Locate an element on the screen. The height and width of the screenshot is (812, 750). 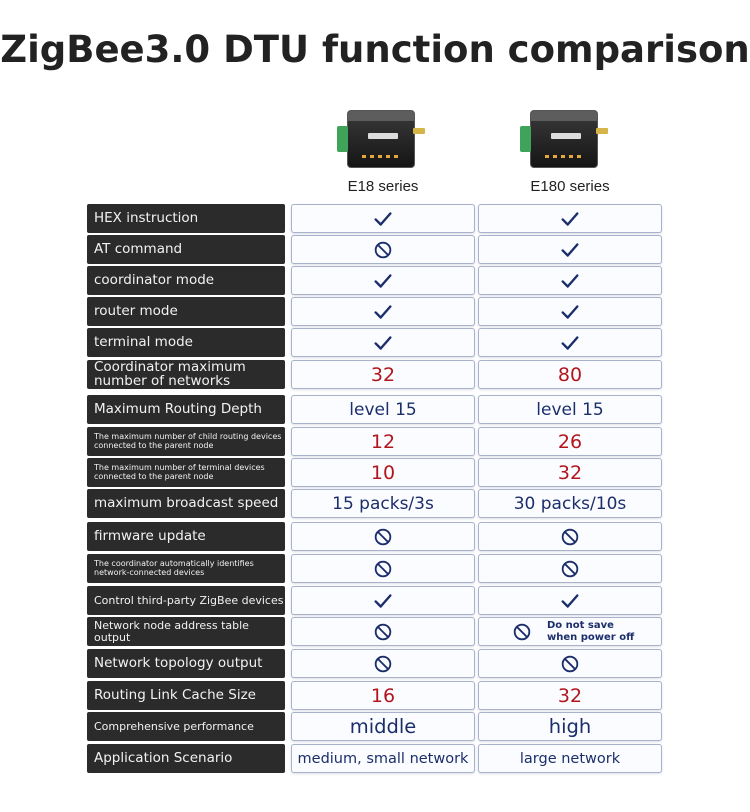
value-text: 30 packs/10s is located at coordinates (570, 503).